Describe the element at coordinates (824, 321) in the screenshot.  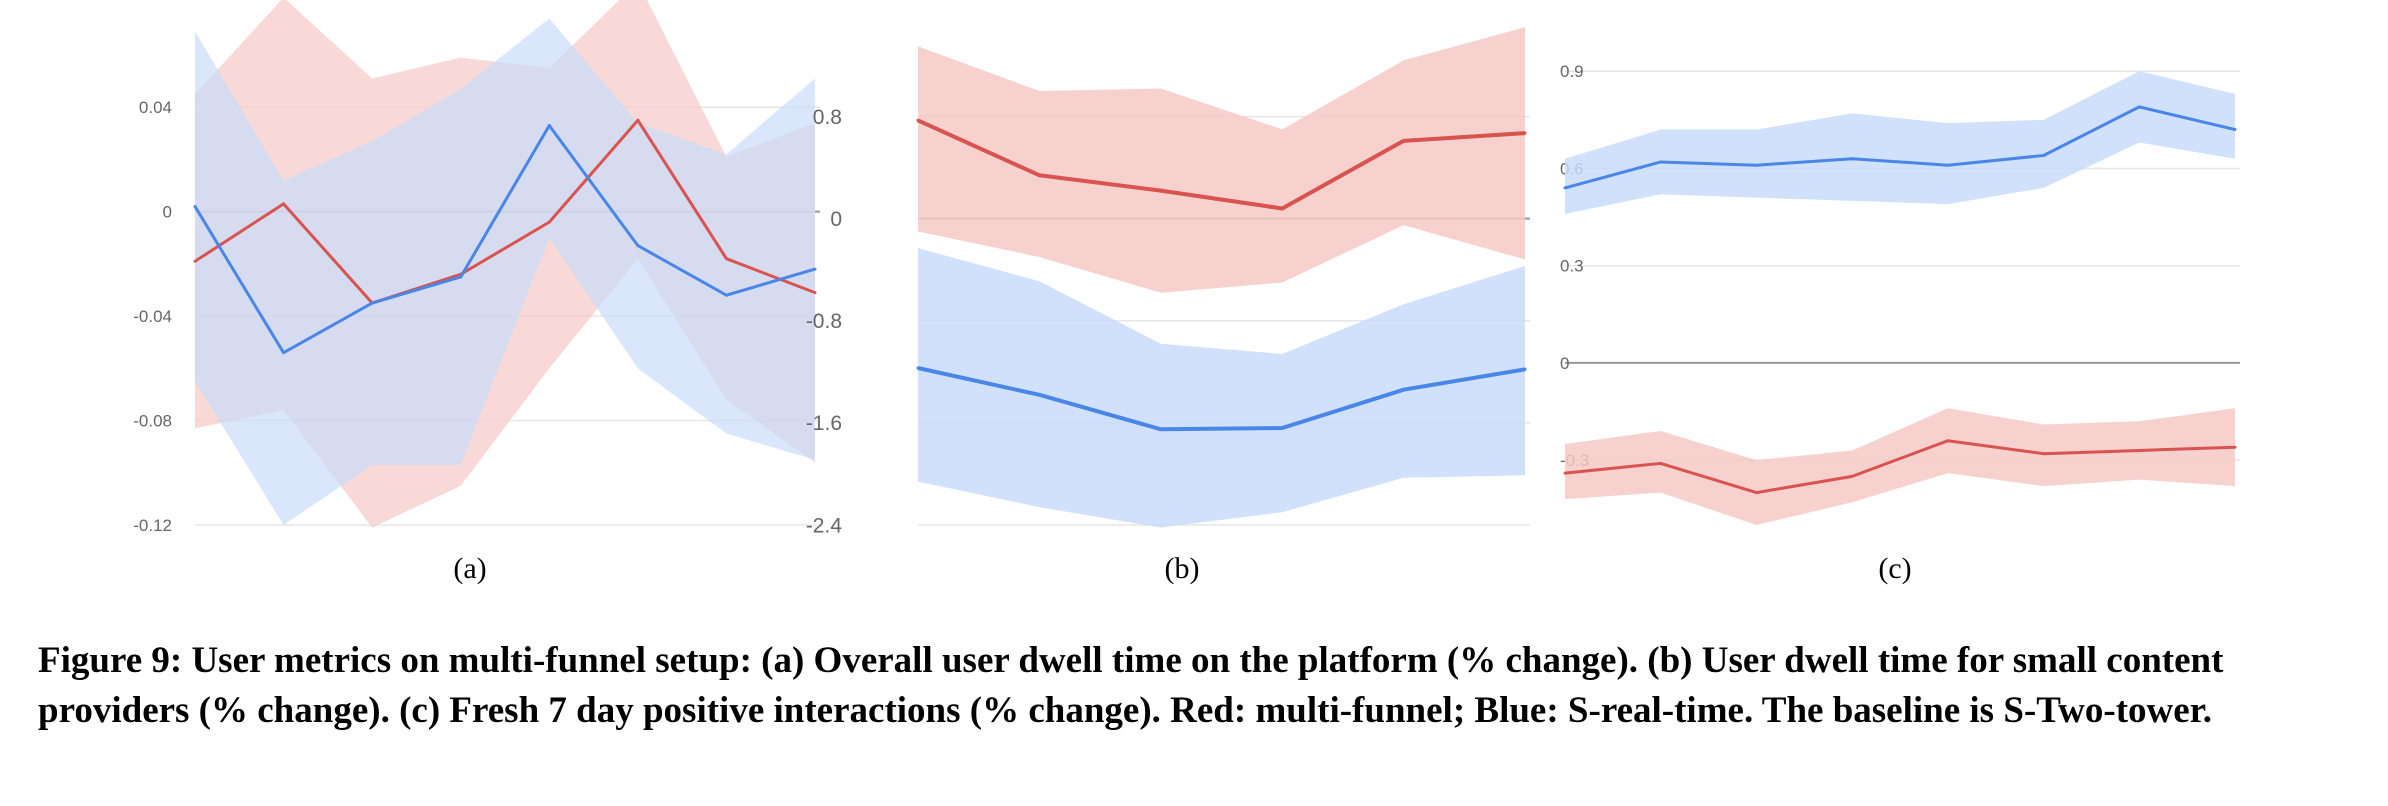
I see `y-tick-label: -0.8` at that location.